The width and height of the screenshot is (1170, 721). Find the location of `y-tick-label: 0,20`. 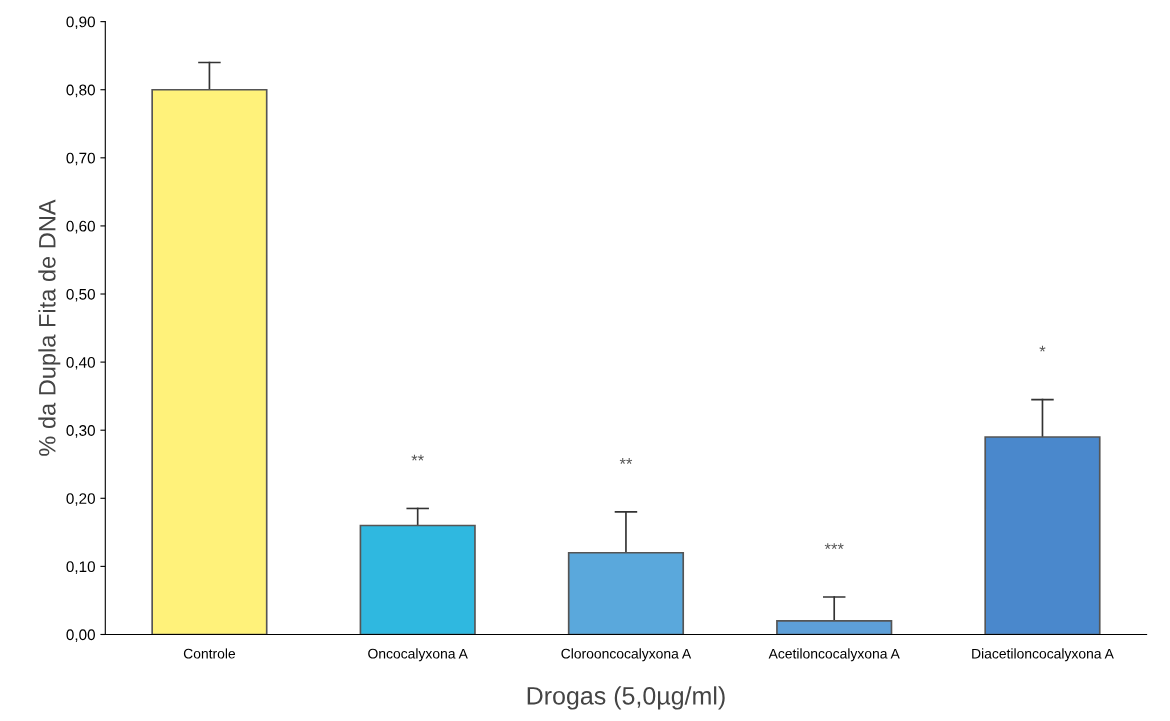

y-tick-label: 0,20 is located at coordinates (80, 499).